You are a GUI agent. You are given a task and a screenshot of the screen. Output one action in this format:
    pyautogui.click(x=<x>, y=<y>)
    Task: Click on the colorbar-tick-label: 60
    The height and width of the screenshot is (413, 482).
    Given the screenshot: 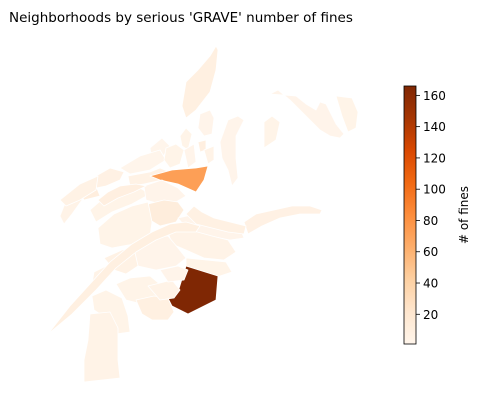 What is the action you would take?
    pyautogui.click(x=430, y=252)
    